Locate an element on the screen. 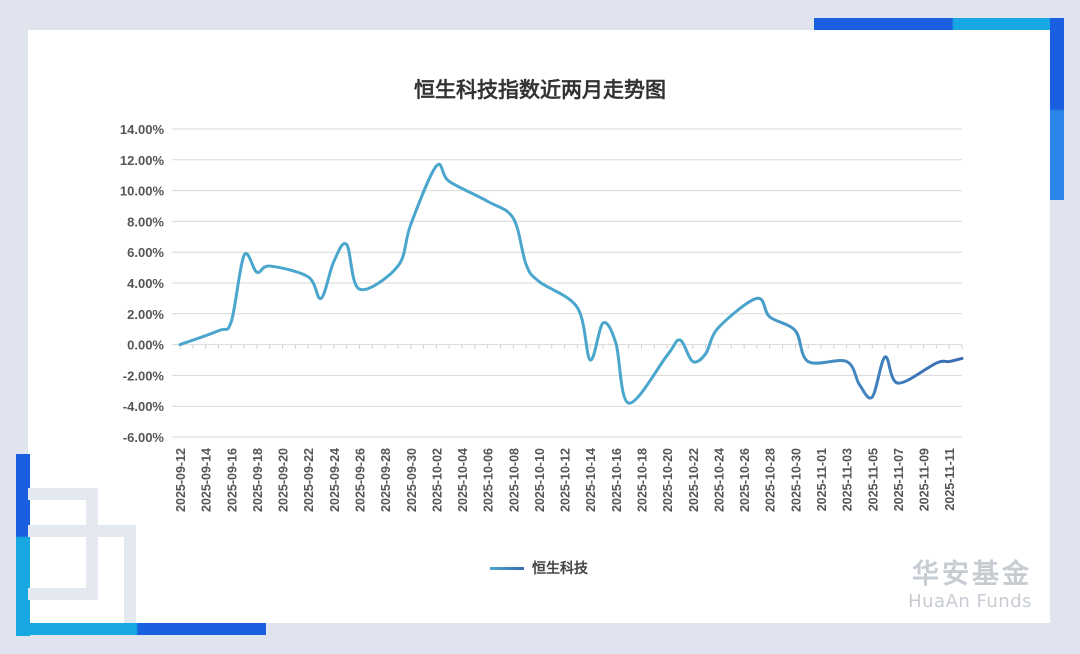  x-tick-label: 2025-09-12 is located at coordinates (181, 480).